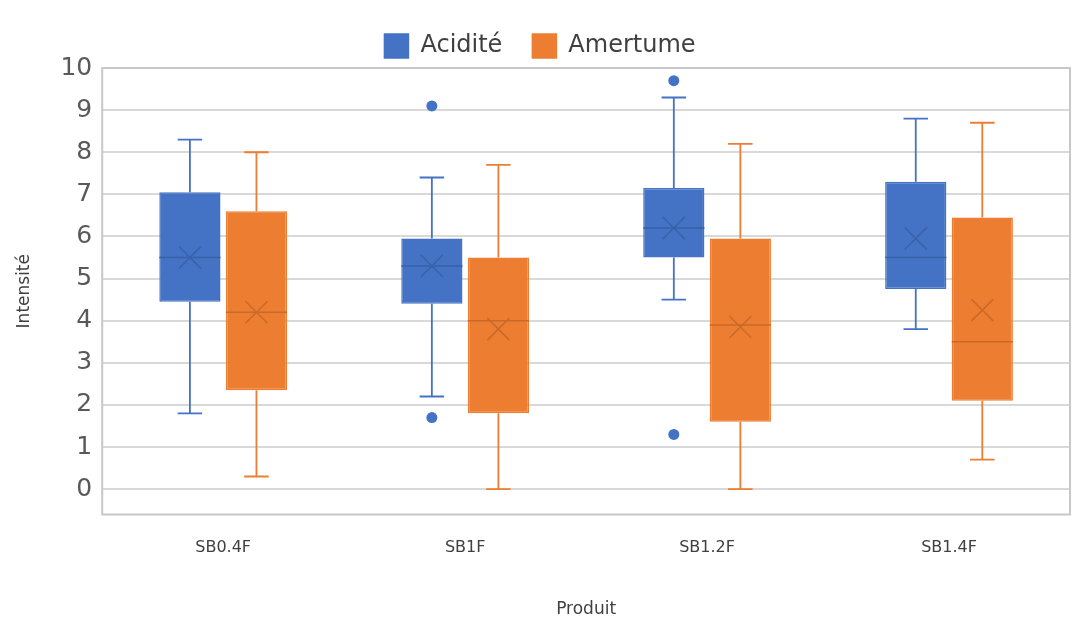 The image size is (1074, 632). Describe the element at coordinates (84, 403) in the screenshot. I see `y-tick-label: 2` at that location.